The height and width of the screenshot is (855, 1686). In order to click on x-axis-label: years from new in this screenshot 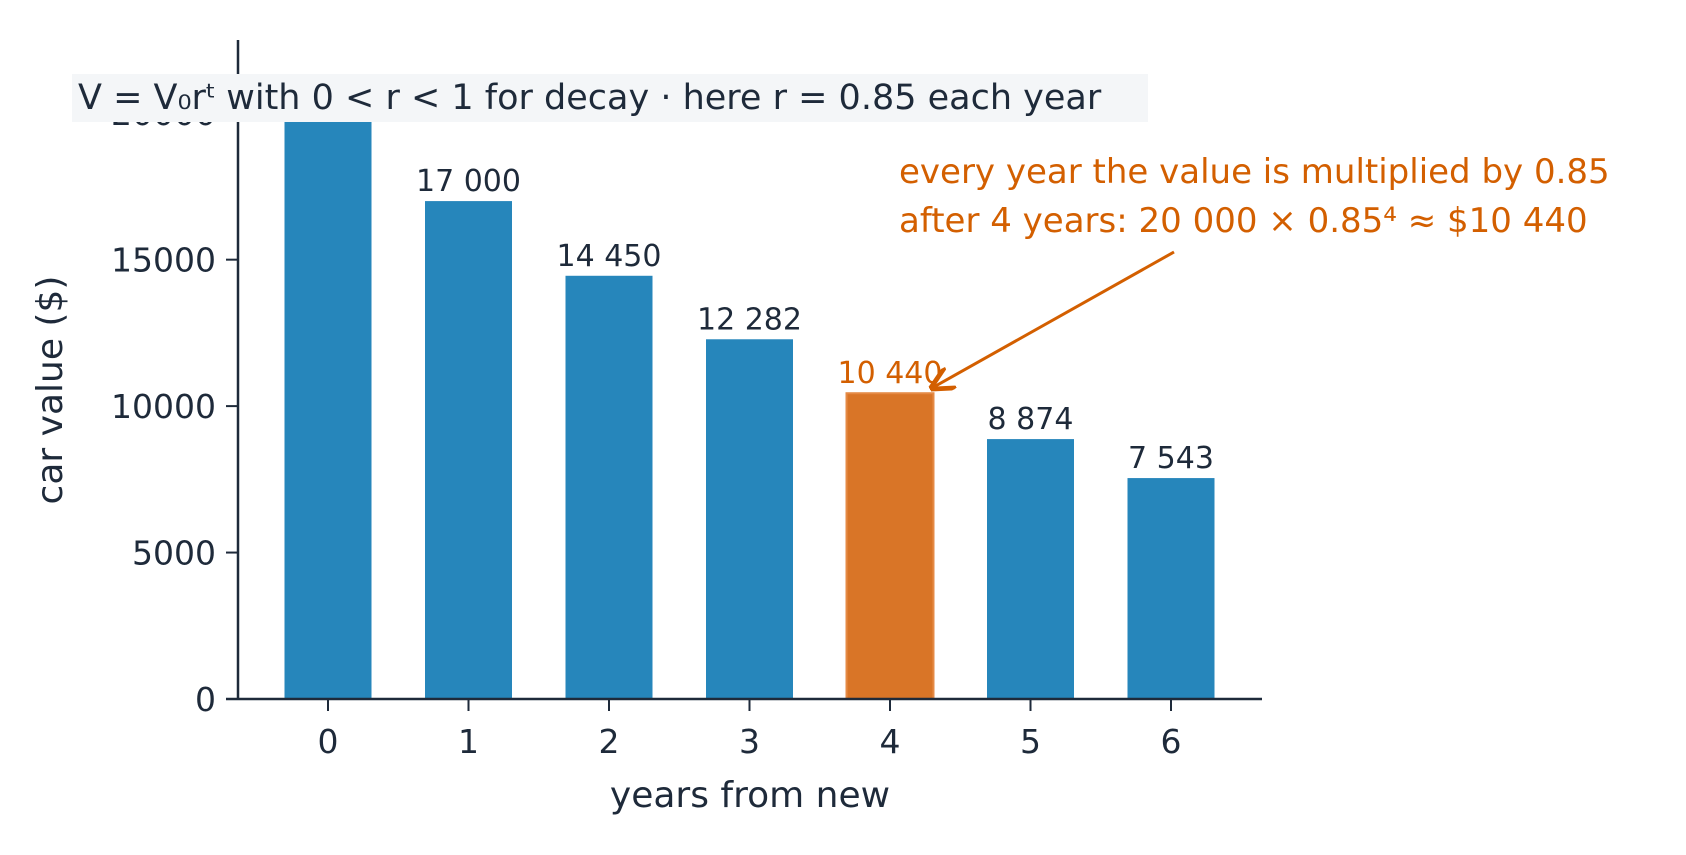, I will do `click(750, 795)`.